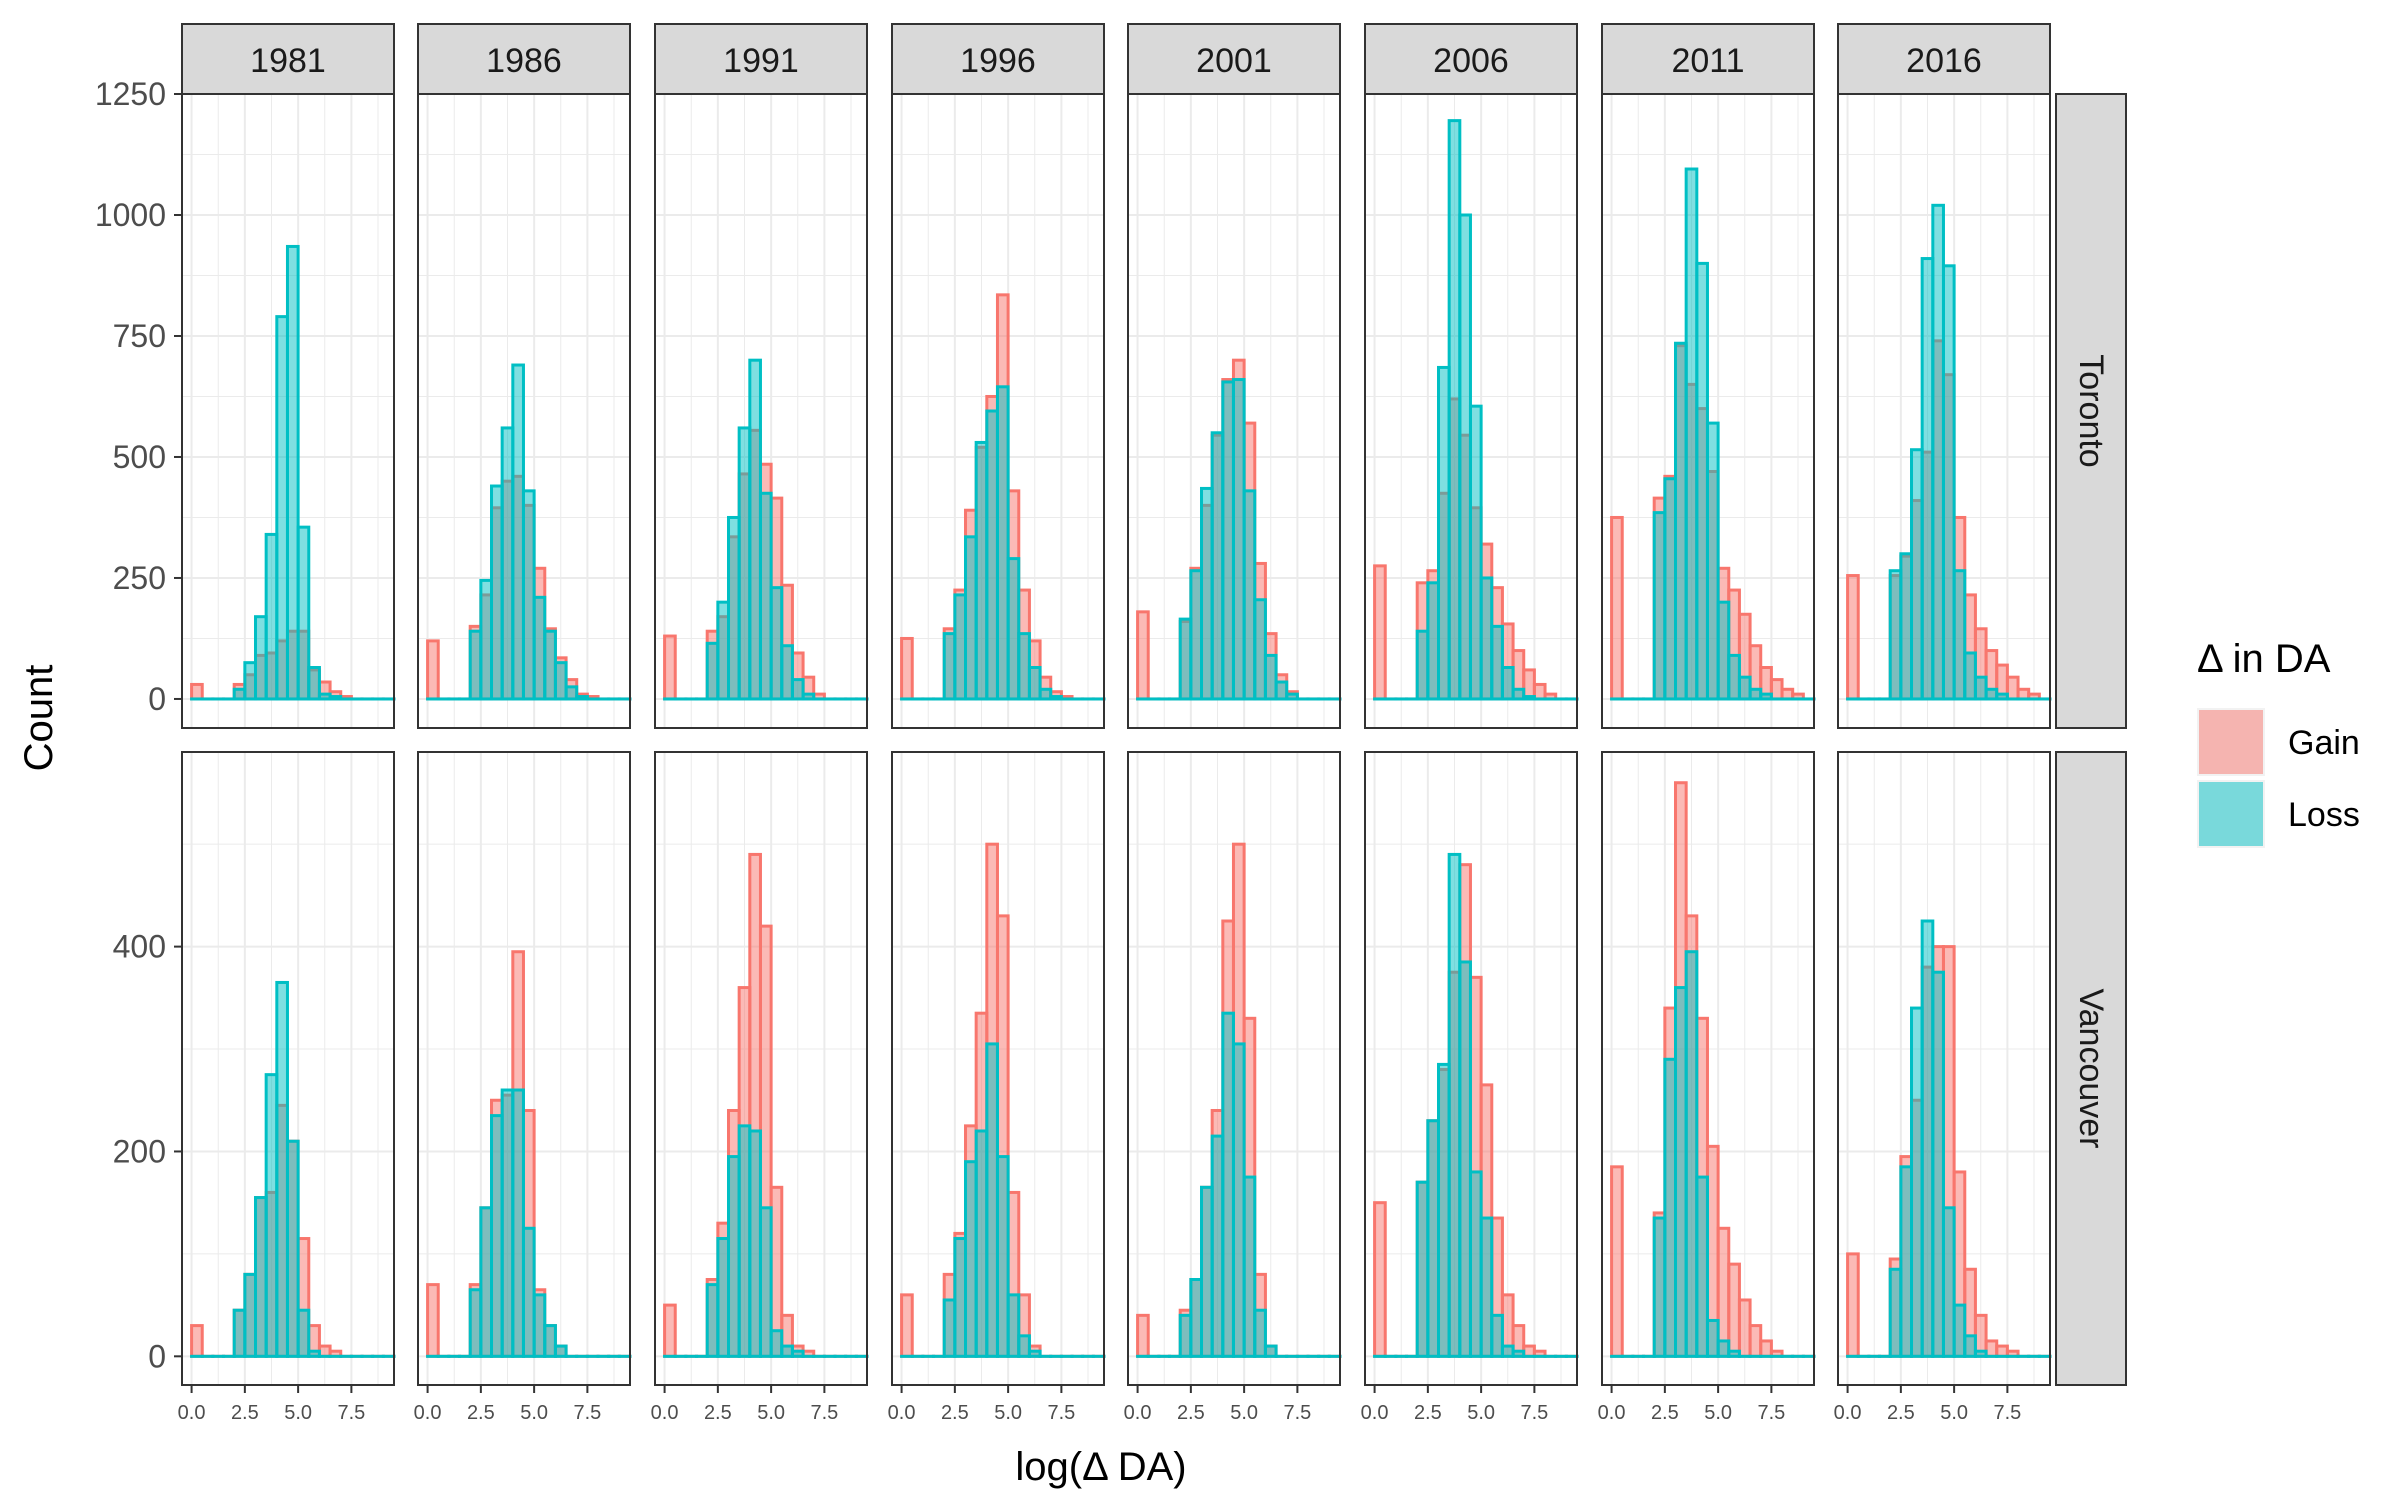 The image size is (2400, 1505). I want to click on row-strip-label: Vancouver, so click(2091, 1068).